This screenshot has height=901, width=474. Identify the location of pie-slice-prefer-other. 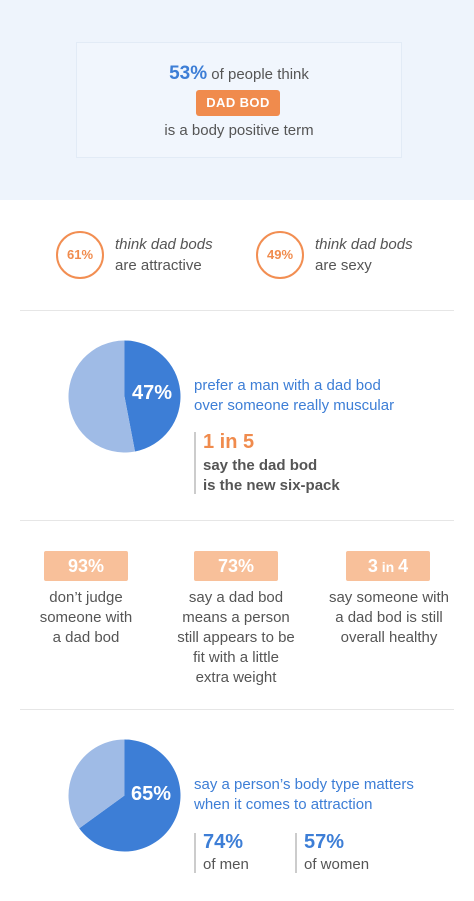
(101, 396).